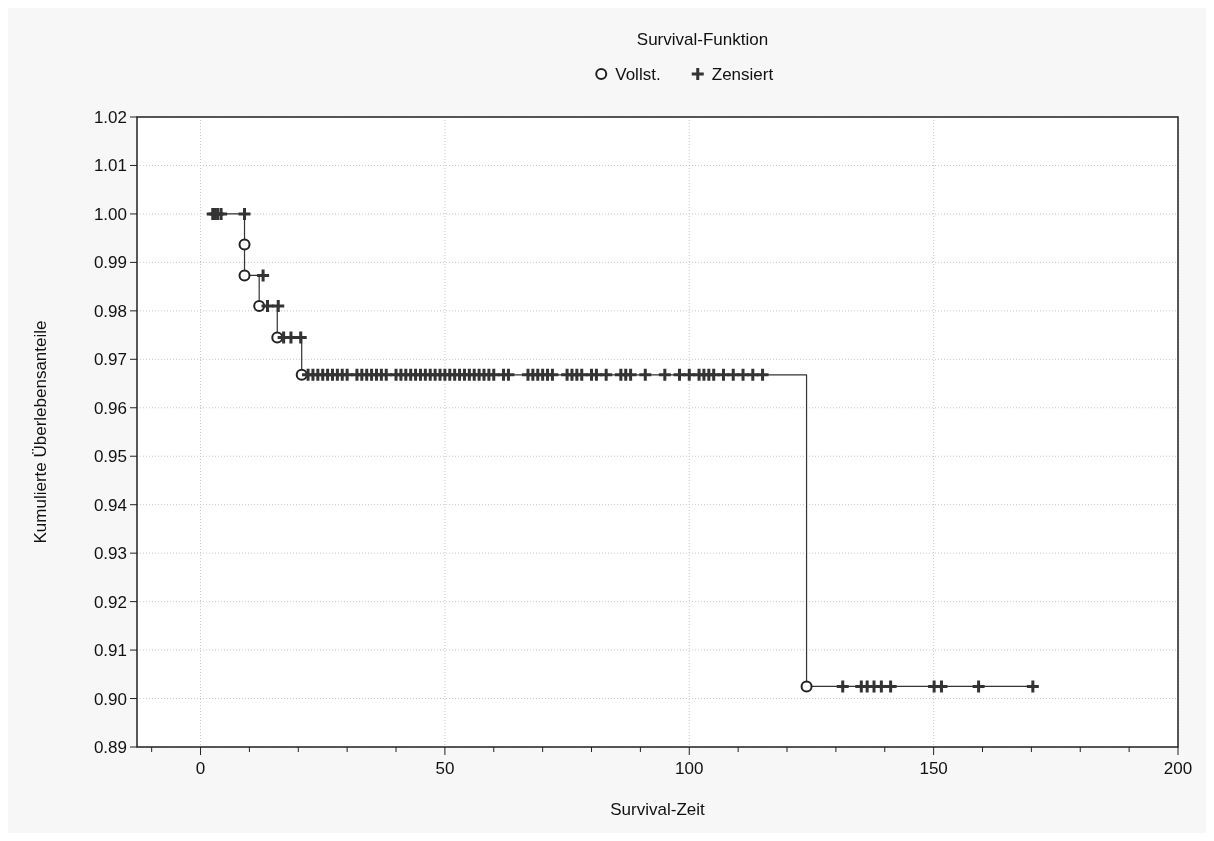  I want to click on y-tick-label: 0.99, so click(110, 263).